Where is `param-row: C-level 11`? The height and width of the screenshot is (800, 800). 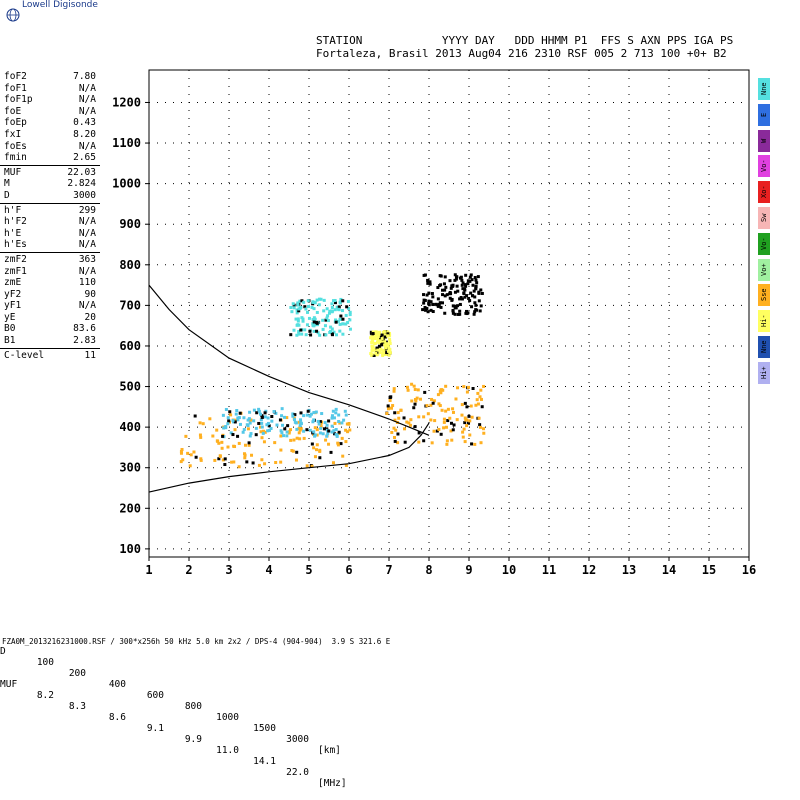 param-row: C-level 11 is located at coordinates (50, 356).